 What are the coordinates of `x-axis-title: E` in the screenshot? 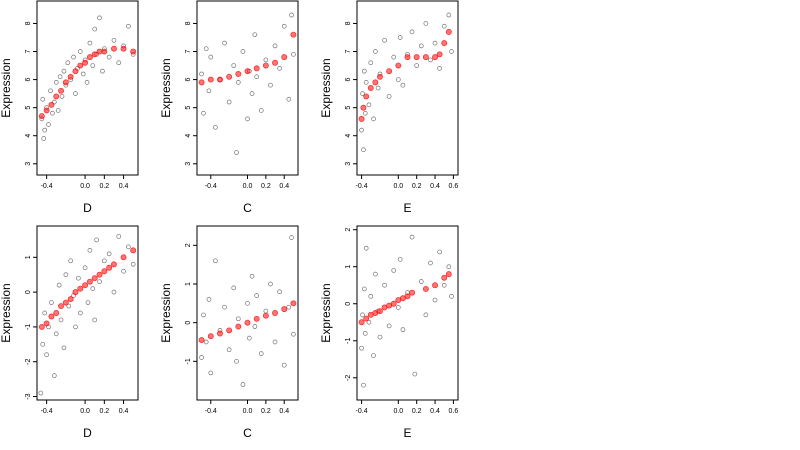 It's located at (407, 433).